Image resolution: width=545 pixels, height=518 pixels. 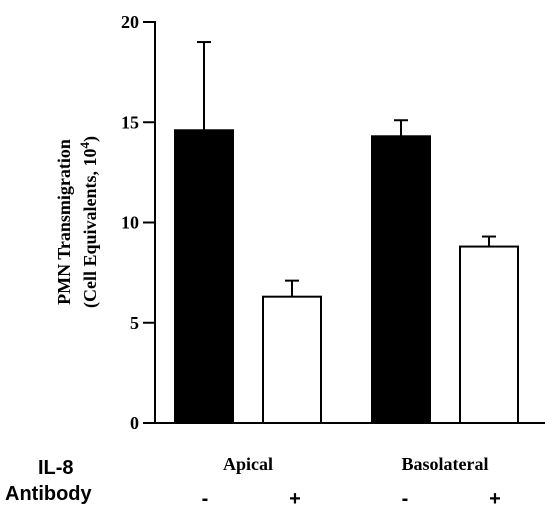 I want to click on antibody-row-label: Antibody, so click(x=48, y=494).